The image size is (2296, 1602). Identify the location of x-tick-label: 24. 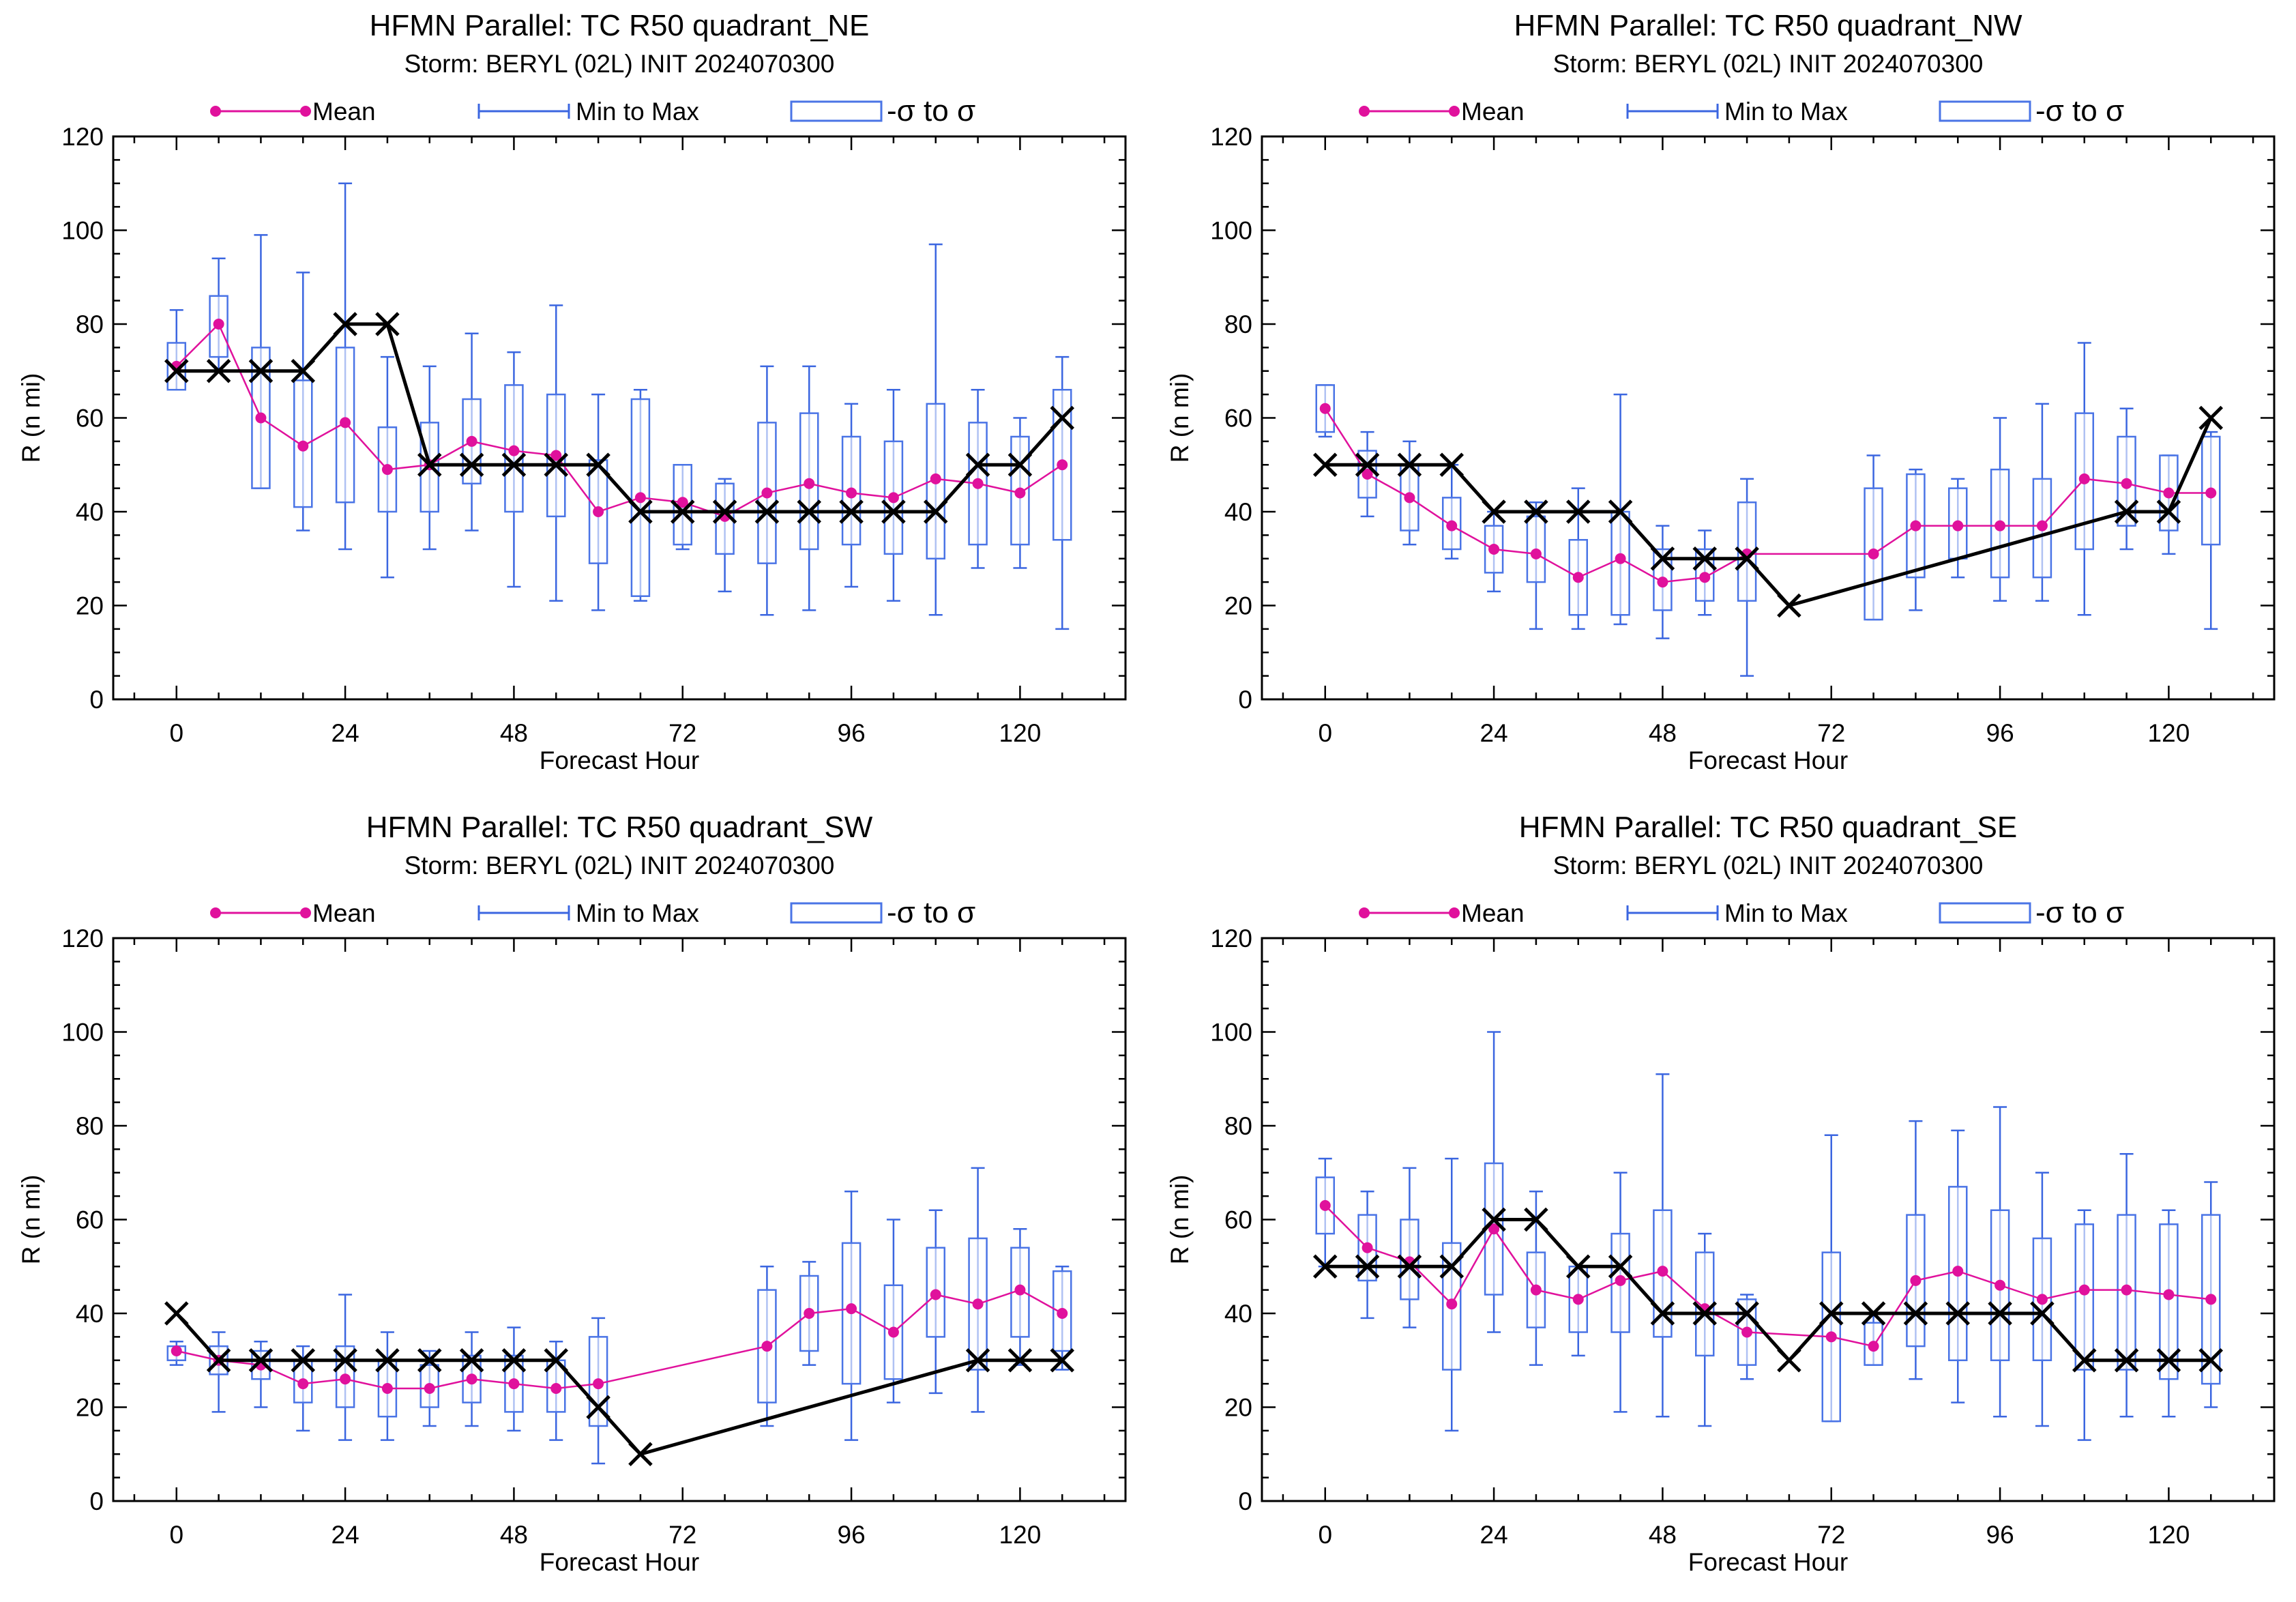
(345, 733).